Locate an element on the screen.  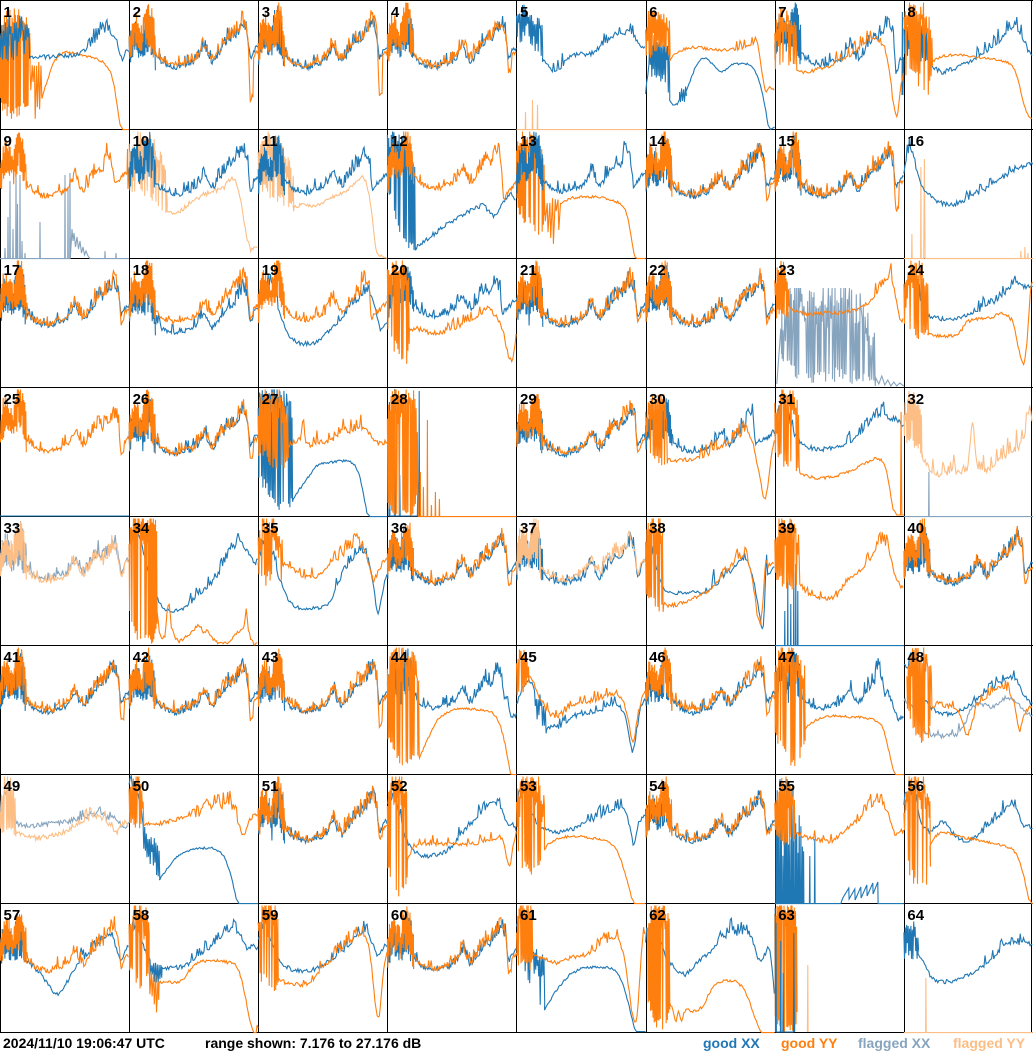
svg-text: 28 is located at coordinates (399, 399).